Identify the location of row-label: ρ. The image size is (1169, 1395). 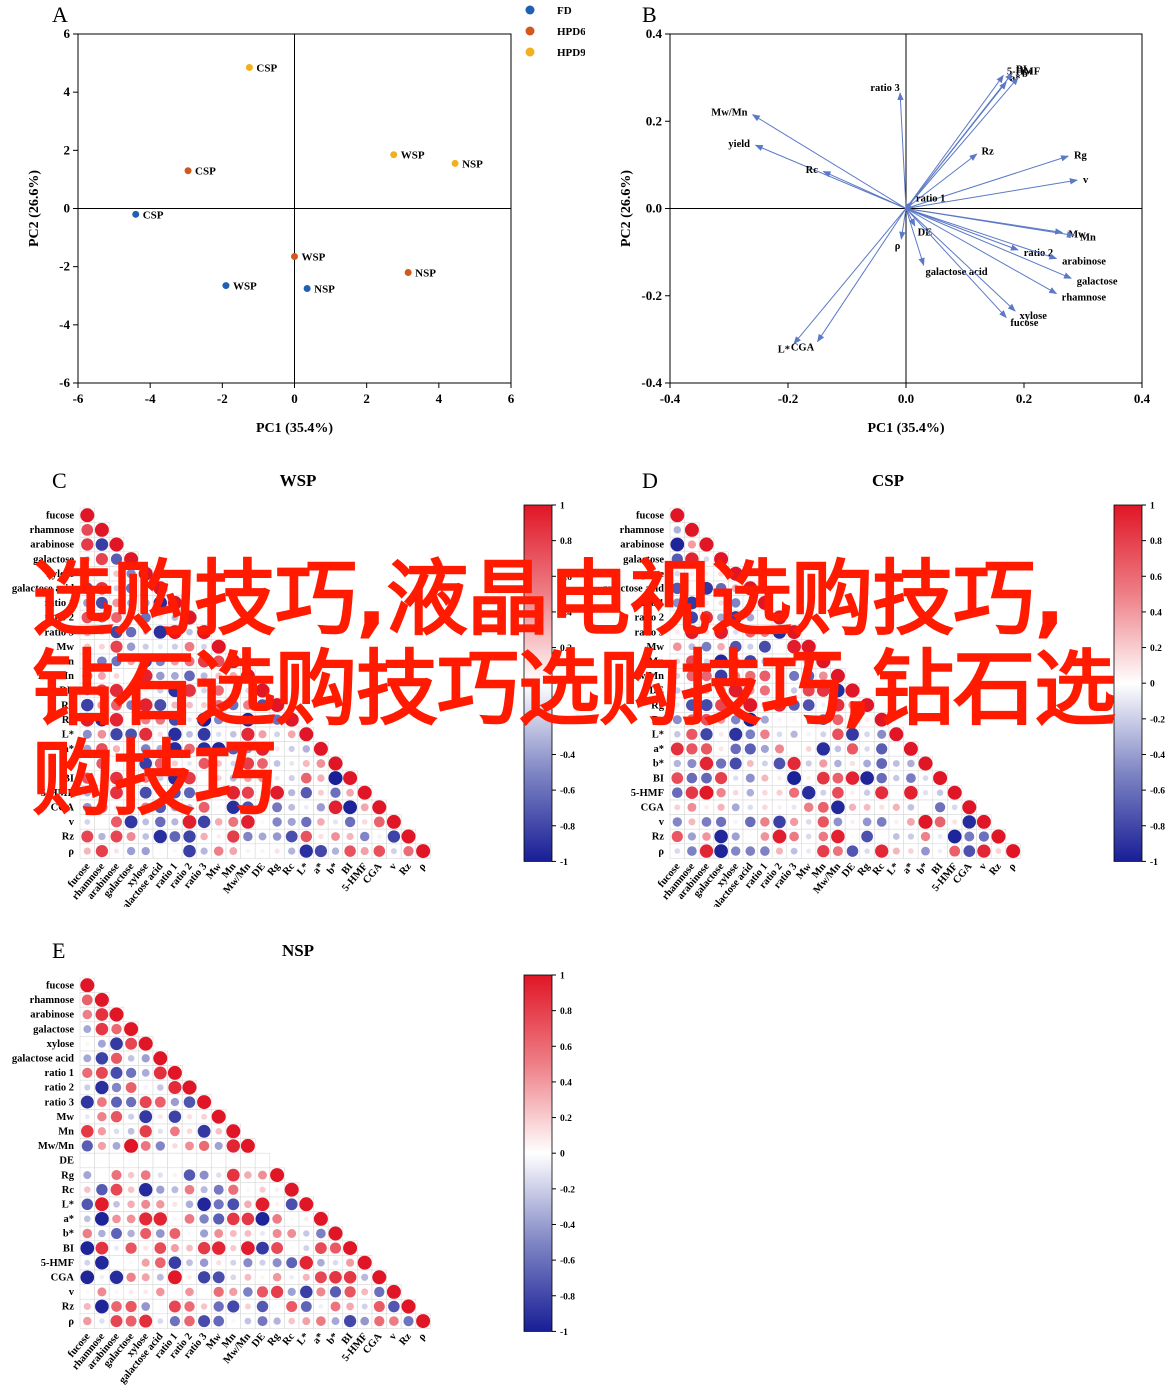
(71, 1321).